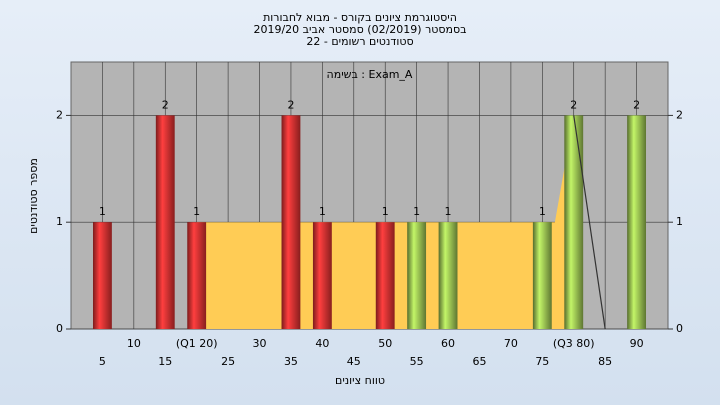 The height and width of the screenshot is (405, 720). What do you see at coordinates (360, 17) in the screenshot?
I see `chart-title: היסטוגרמת ציונים בקורס - מבוא לחבורות` at bounding box center [360, 17].